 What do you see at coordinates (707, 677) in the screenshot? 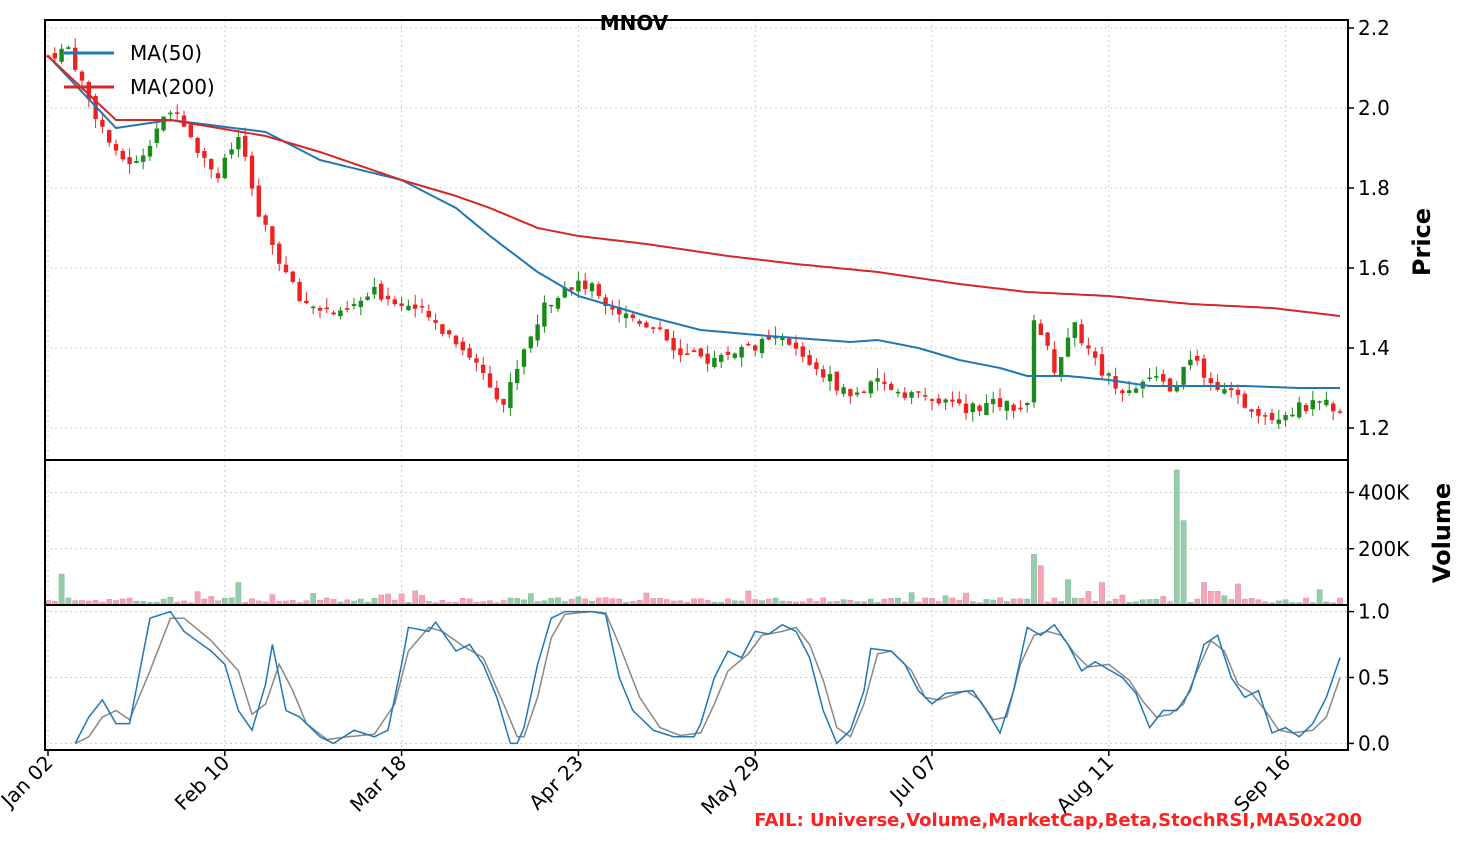
I see `stochastic-lines` at bounding box center [707, 677].